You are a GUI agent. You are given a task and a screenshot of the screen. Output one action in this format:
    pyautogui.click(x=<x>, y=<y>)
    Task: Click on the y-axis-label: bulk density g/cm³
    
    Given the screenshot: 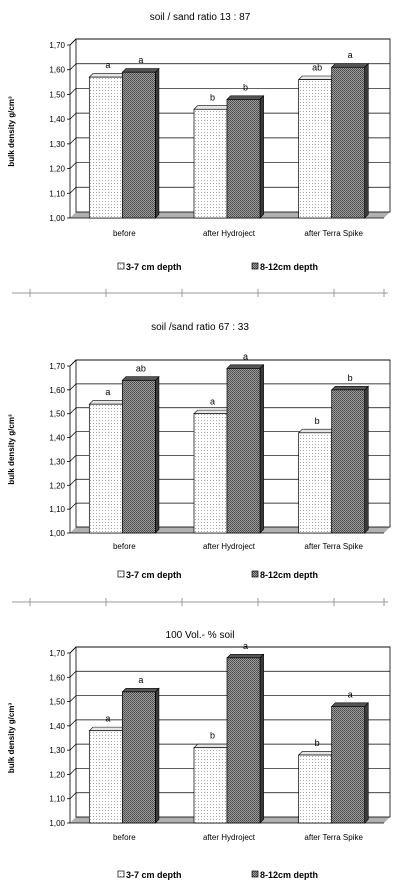 What is the action you would take?
    pyautogui.click(x=11, y=449)
    